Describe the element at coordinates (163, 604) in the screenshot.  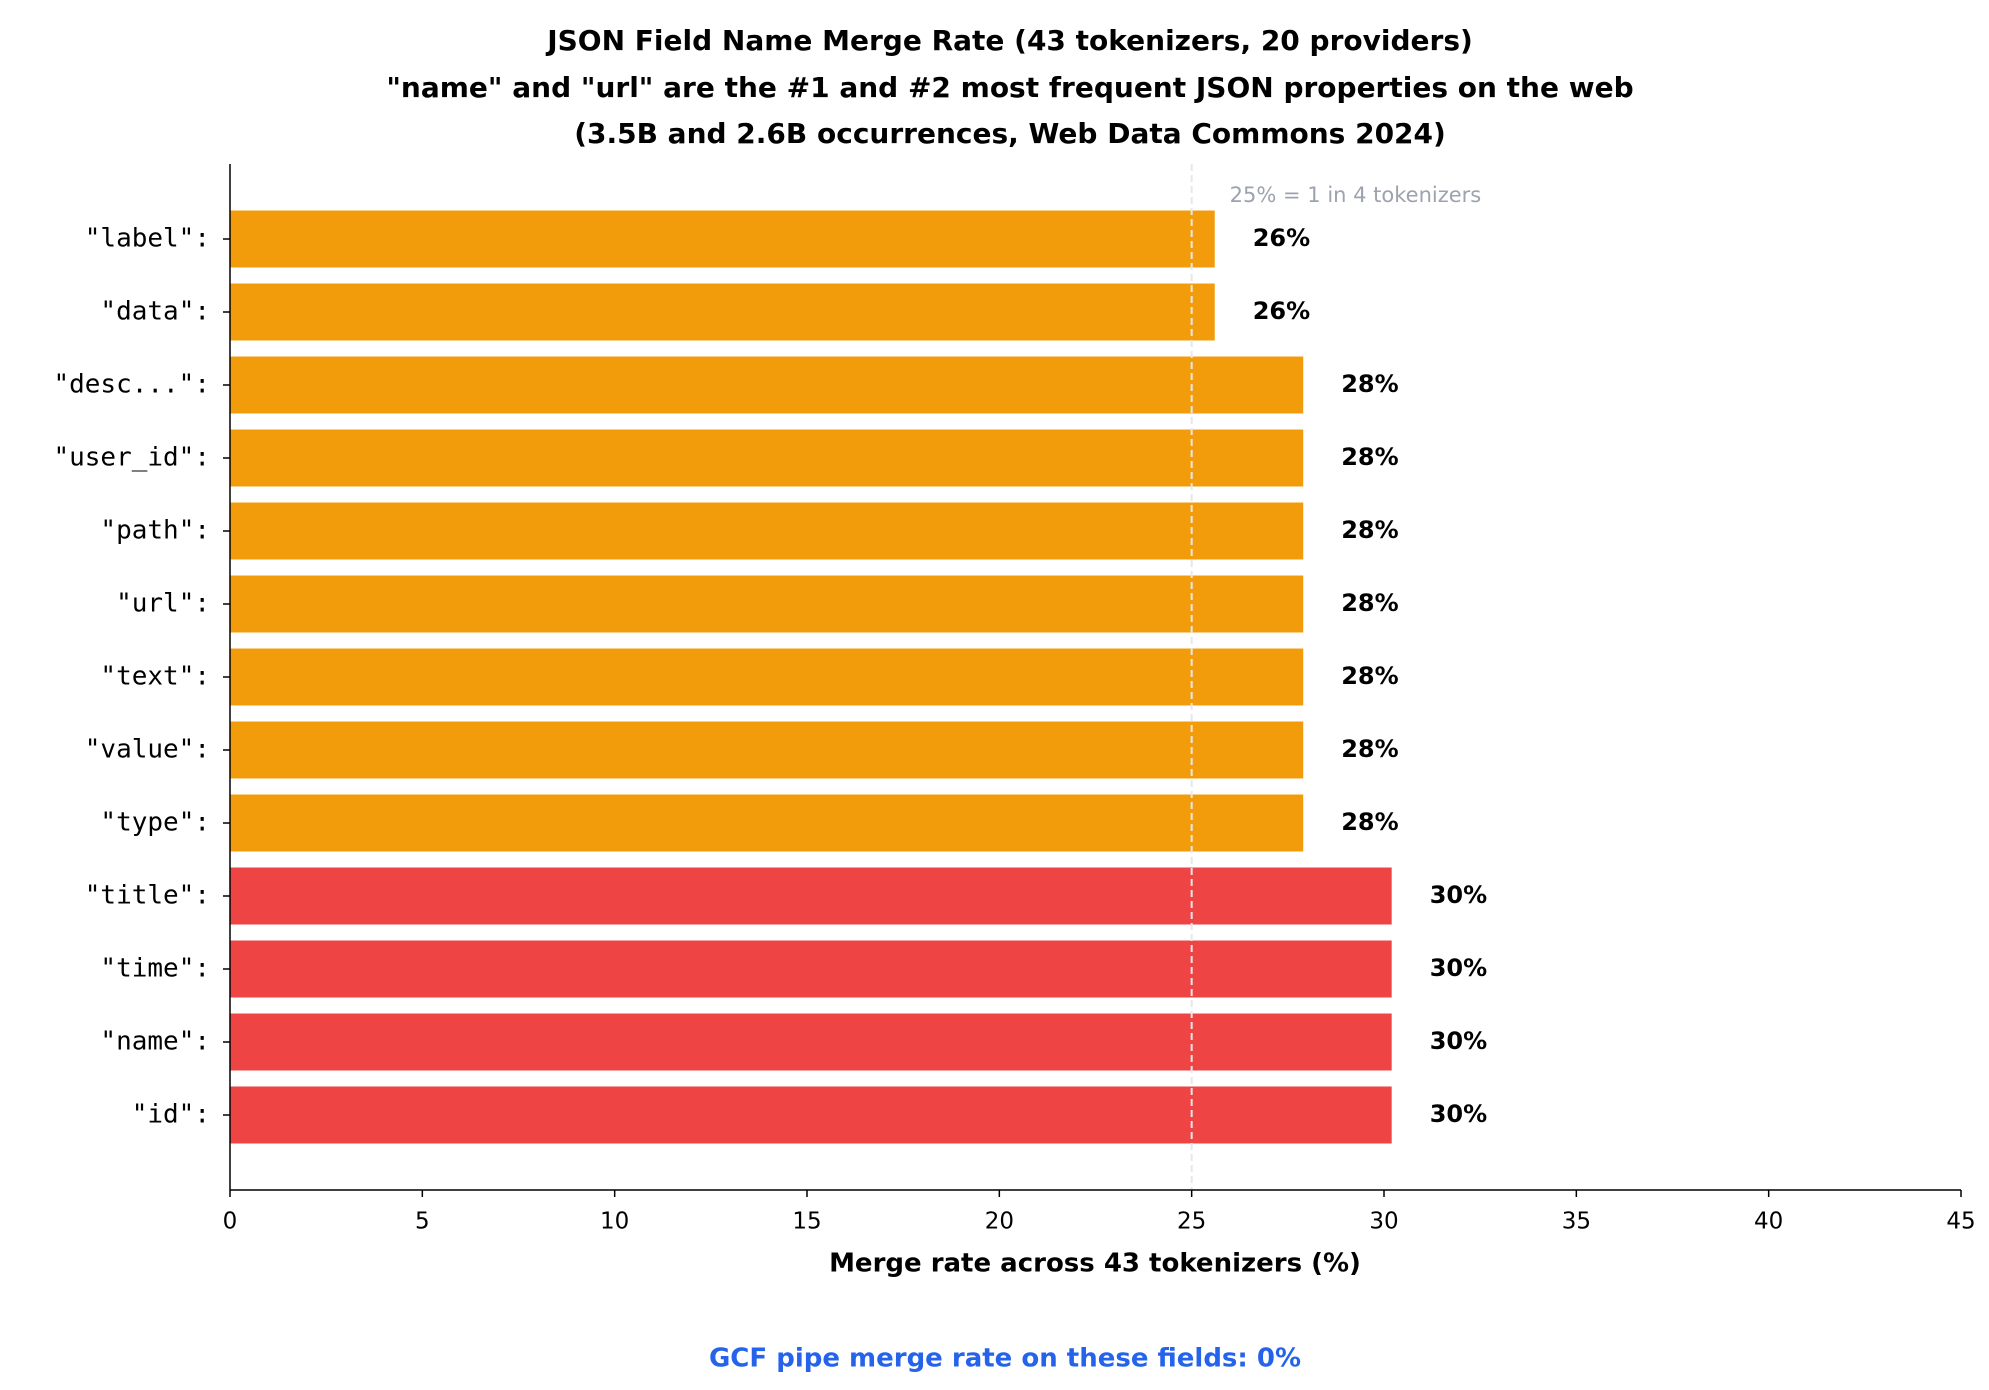
I see `y-tick-label: "url":` at that location.